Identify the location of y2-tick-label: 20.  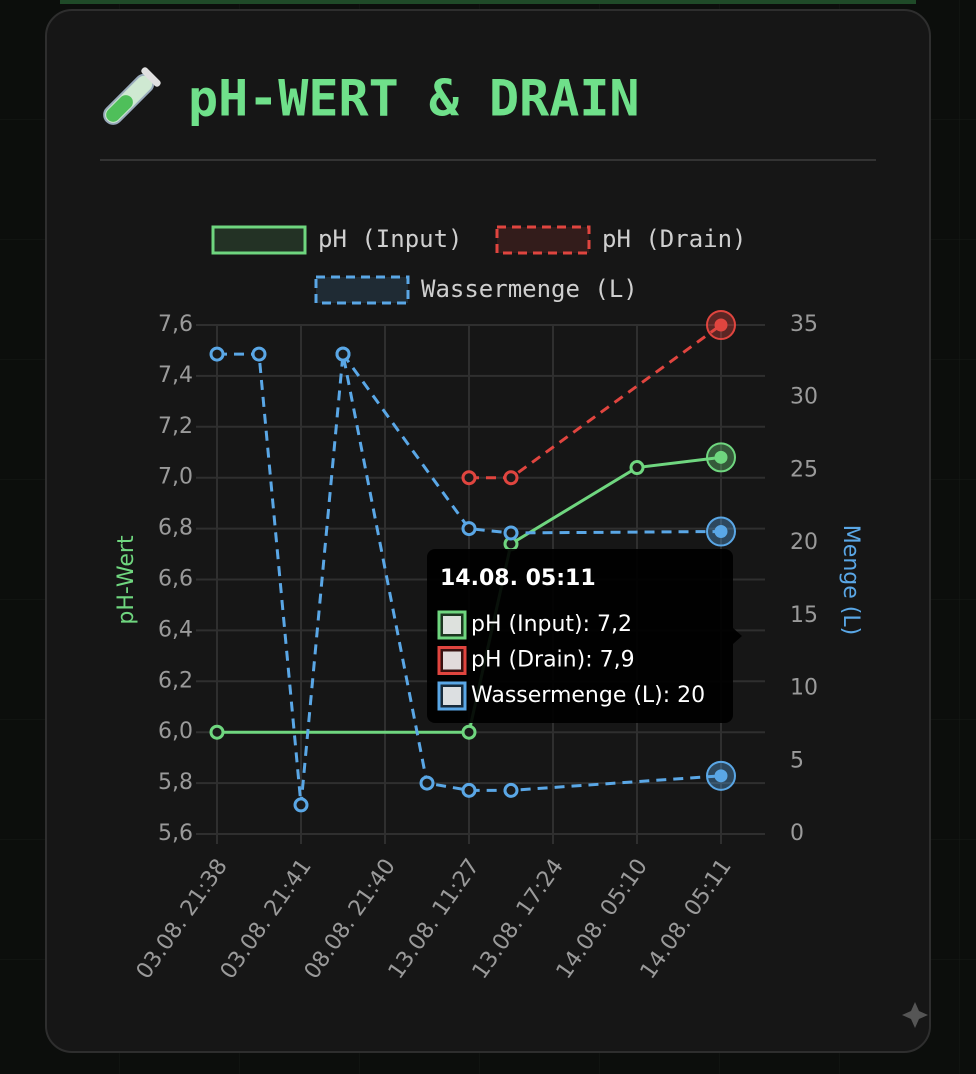
(804, 542).